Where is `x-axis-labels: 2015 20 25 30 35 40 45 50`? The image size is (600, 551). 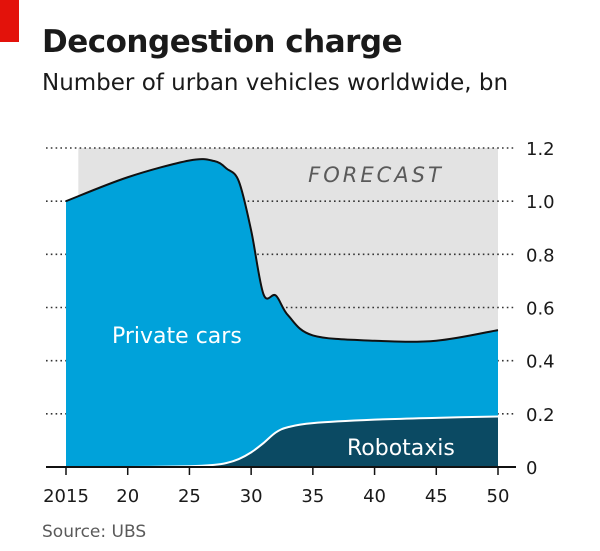
x-axis-labels: 2015 20 25 30 35 40 45 50 is located at coordinates (276, 496).